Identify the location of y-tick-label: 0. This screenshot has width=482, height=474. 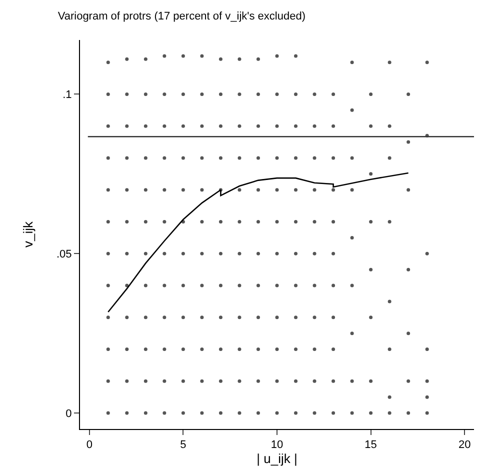
(69, 414).